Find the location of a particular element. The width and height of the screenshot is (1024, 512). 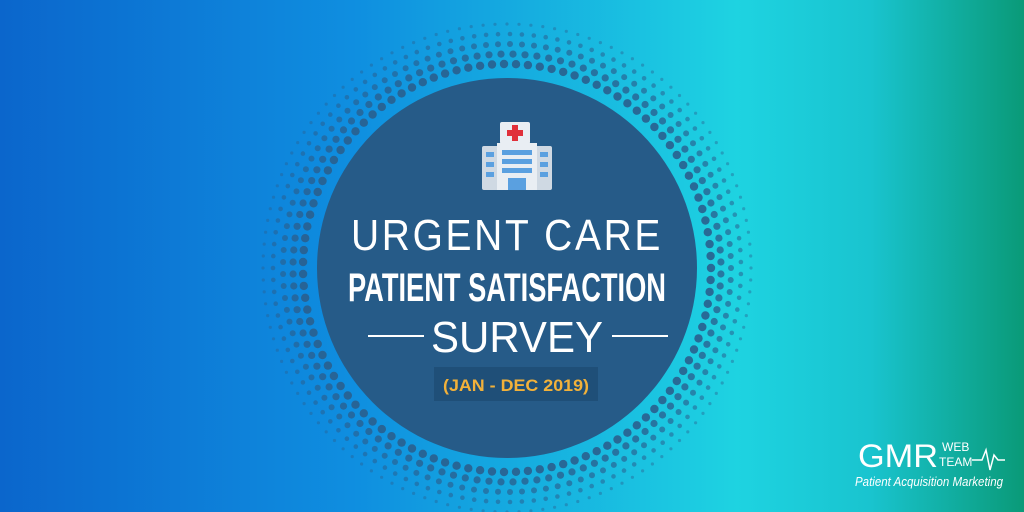

title-line-3: SURVEY is located at coordinates (517, 337).